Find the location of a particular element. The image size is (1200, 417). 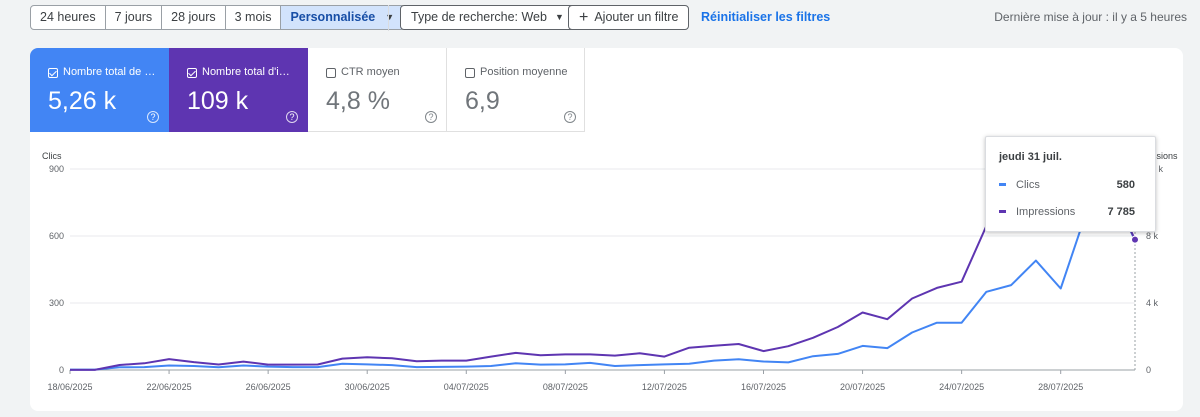

x-tick-label: 12/07/2025 is located at coordinates (664, 387).